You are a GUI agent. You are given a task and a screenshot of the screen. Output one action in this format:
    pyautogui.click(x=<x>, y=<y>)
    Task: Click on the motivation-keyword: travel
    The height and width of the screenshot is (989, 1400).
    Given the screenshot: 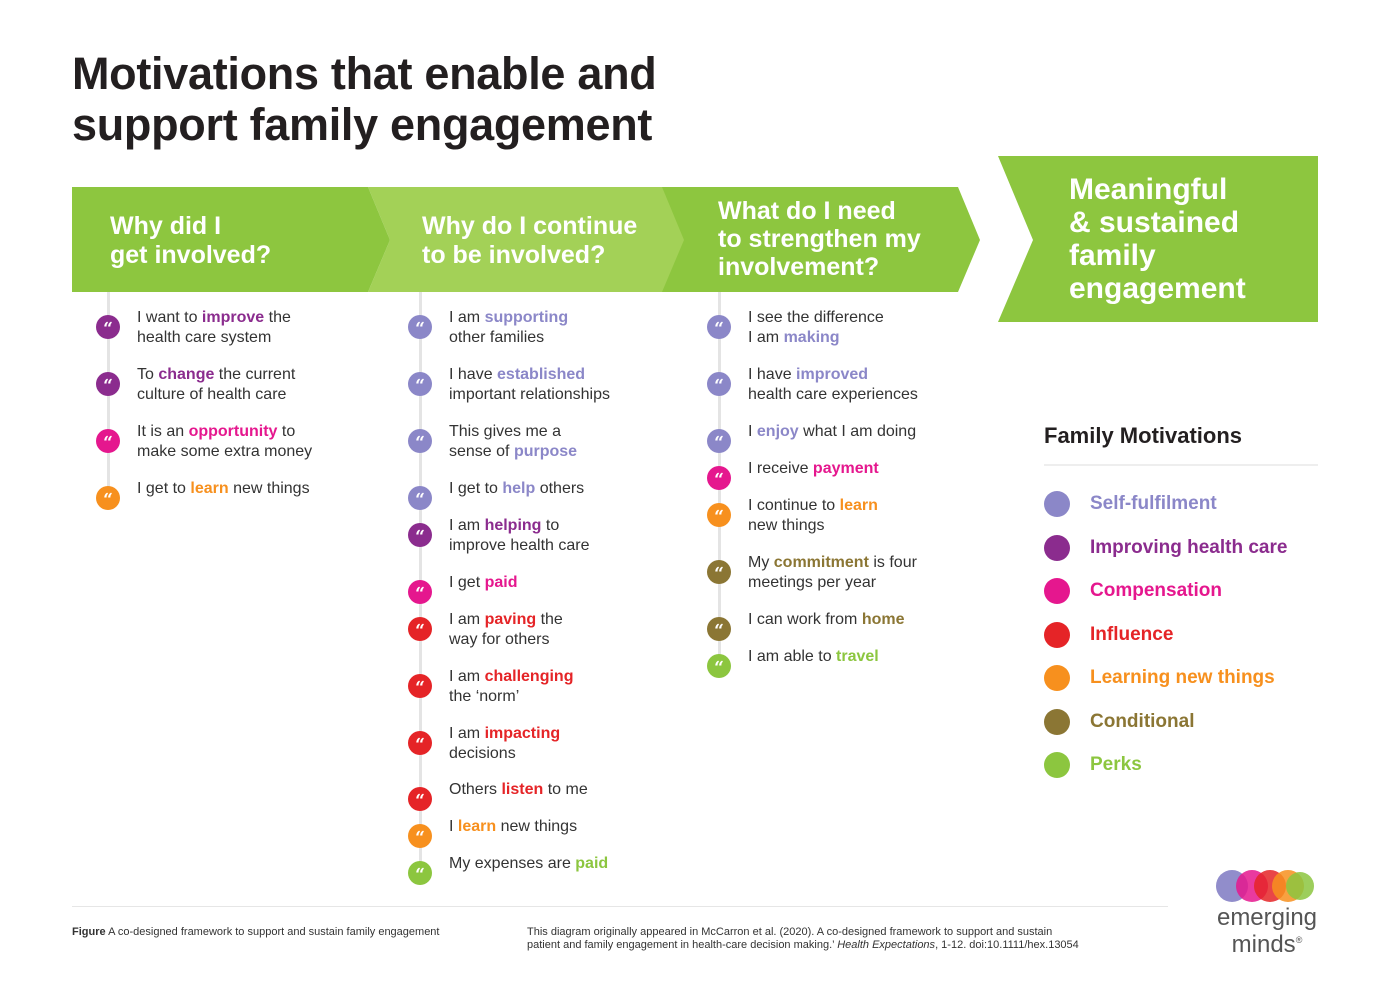 What is the action you would take?
    pyautogui.click(x=857, y=656)
    